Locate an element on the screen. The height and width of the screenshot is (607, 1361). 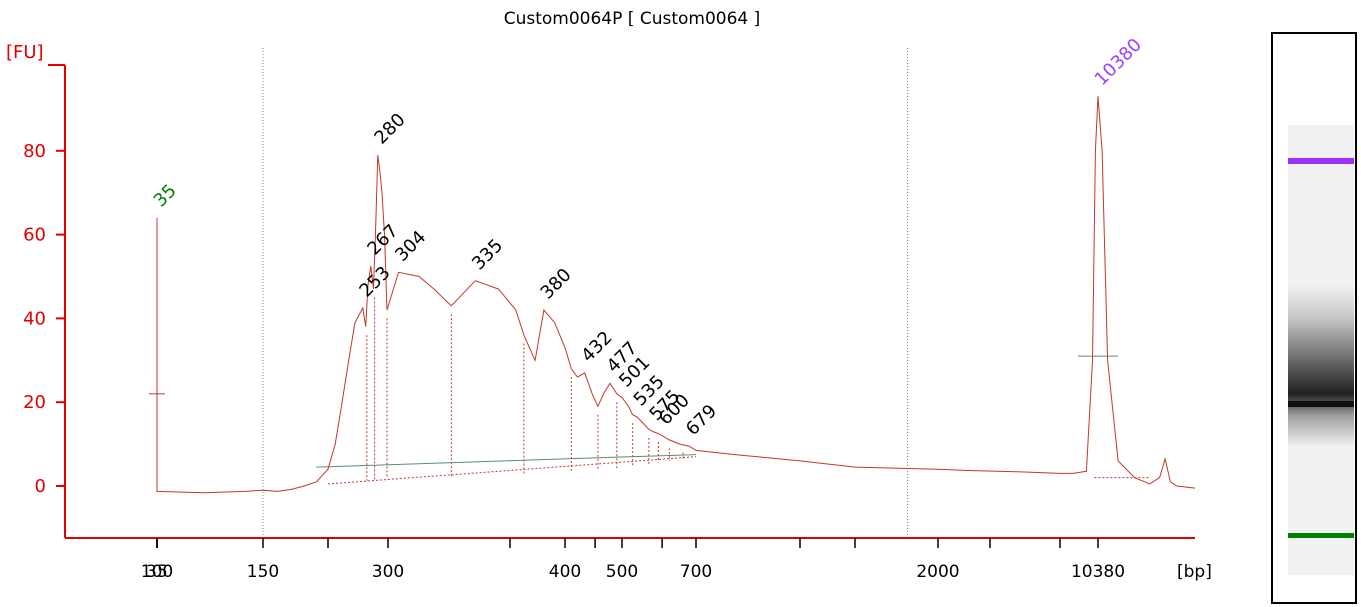
peak-label: 35 is located at coordinates (165, 195).